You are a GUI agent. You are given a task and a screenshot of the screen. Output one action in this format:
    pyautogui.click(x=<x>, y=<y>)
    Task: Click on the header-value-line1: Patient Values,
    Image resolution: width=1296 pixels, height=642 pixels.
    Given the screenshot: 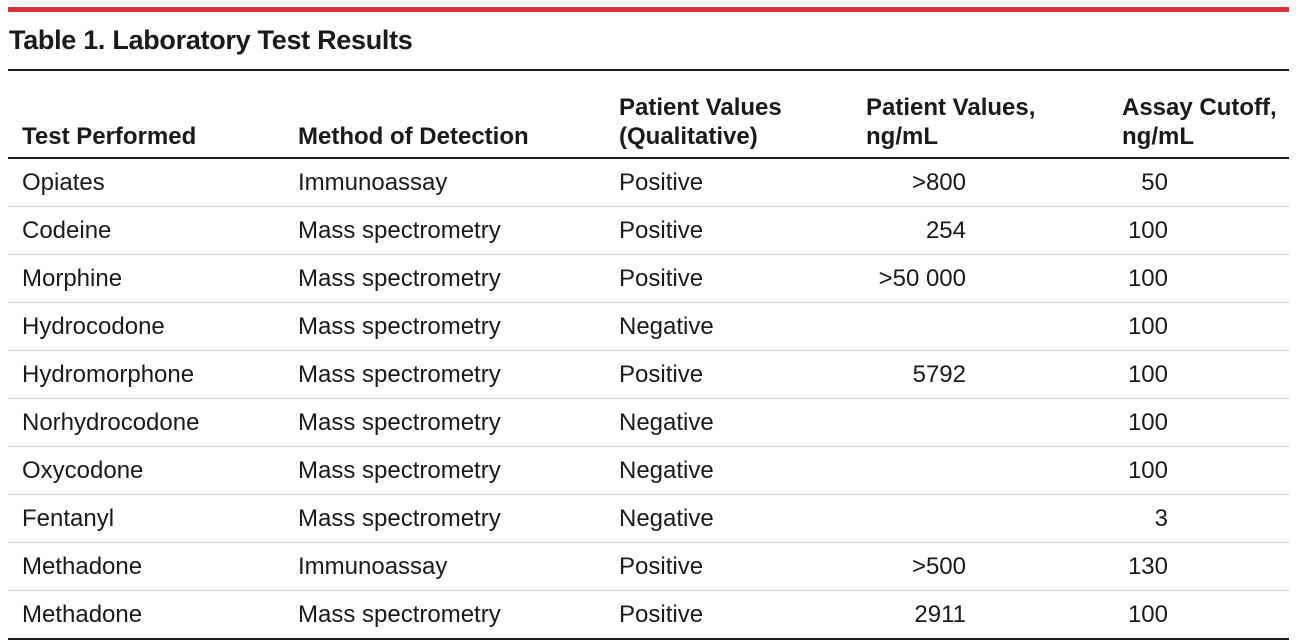 What is the action you would take?
    pyautogui.click(x=951, y=107)
    